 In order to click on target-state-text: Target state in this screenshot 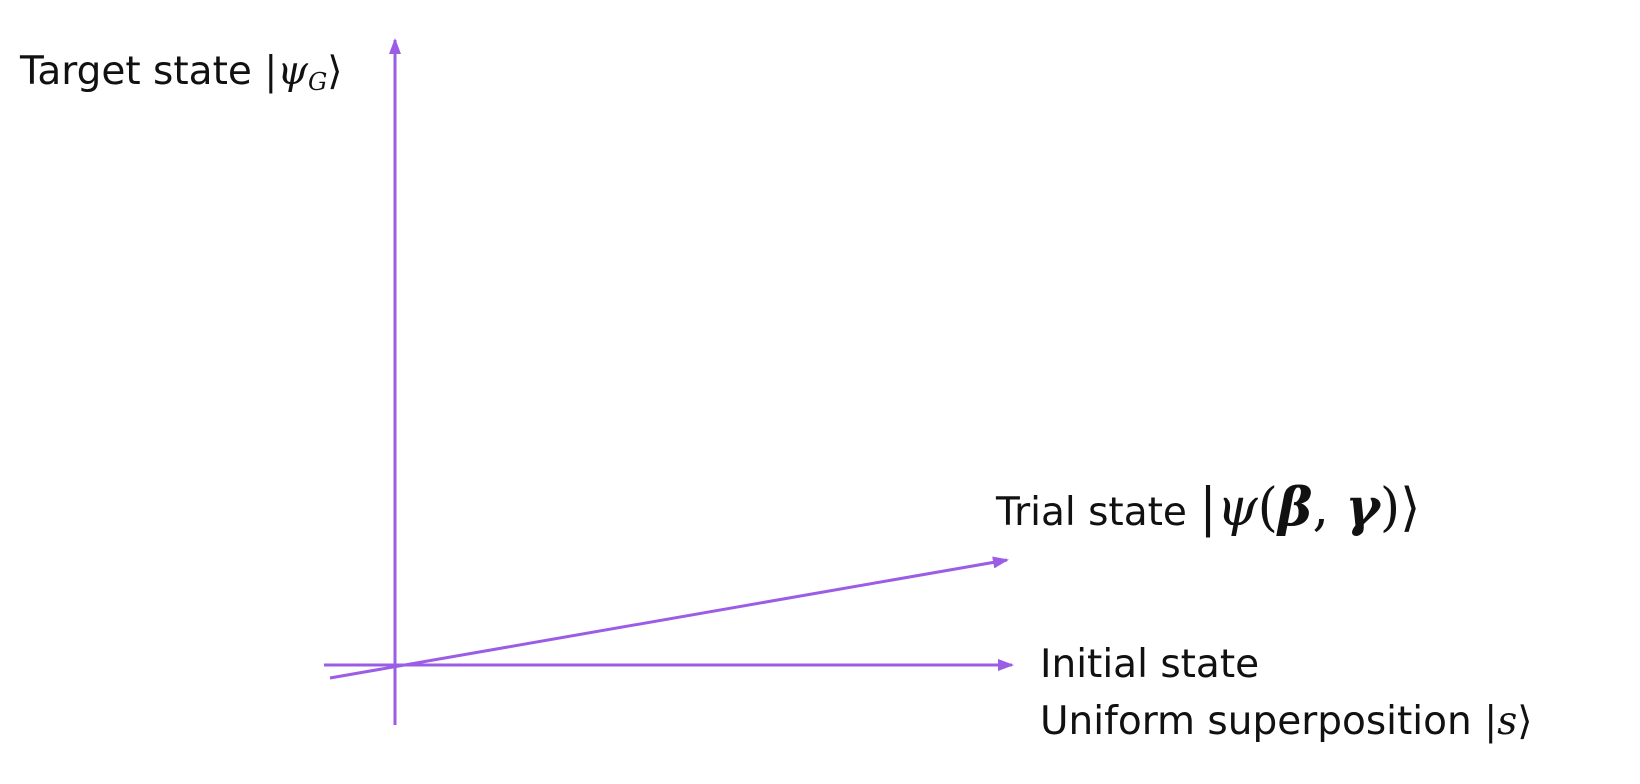, I will do `click(142, 71)`.